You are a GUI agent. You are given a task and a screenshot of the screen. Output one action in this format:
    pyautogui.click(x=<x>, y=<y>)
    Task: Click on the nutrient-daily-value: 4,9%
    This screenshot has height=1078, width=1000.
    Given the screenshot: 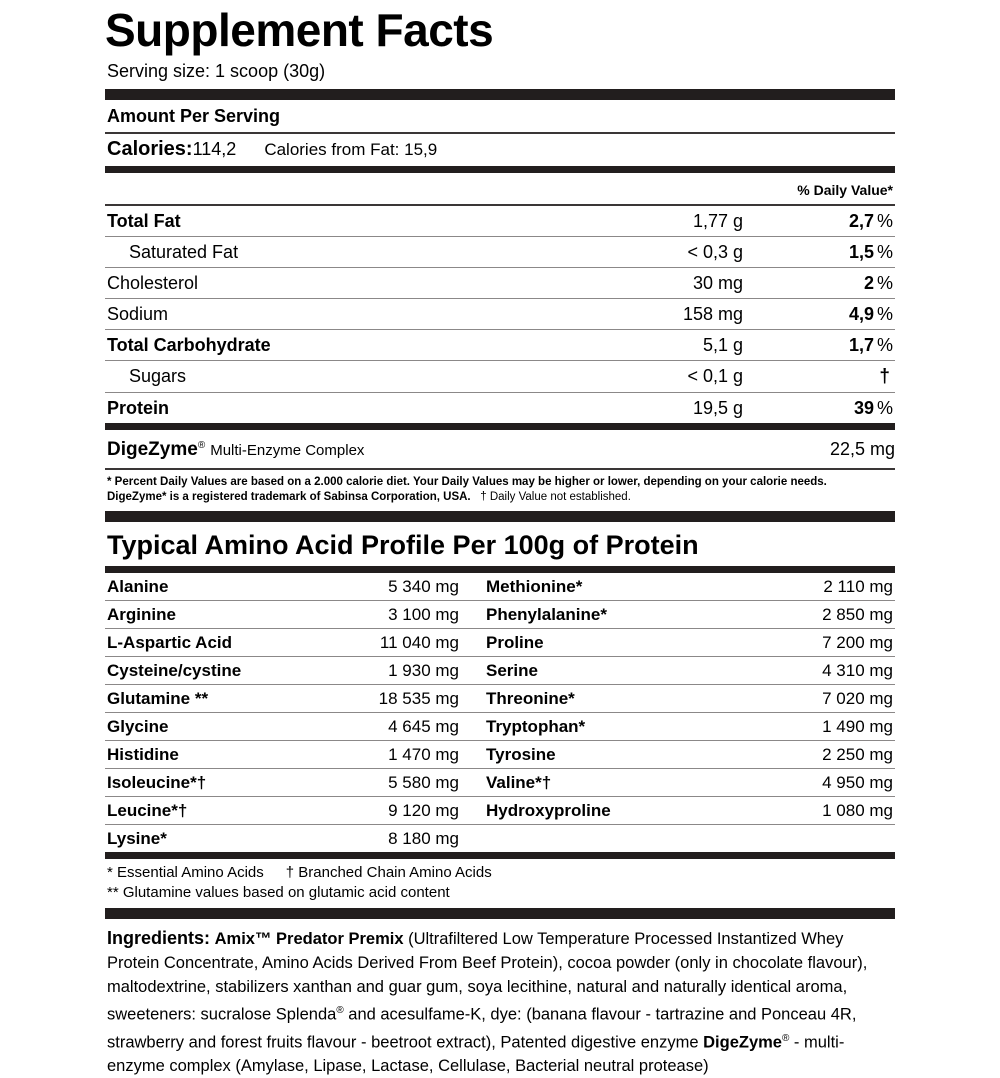 What is the action you would take?
    pyautogui.click(x=819, y=314)
    